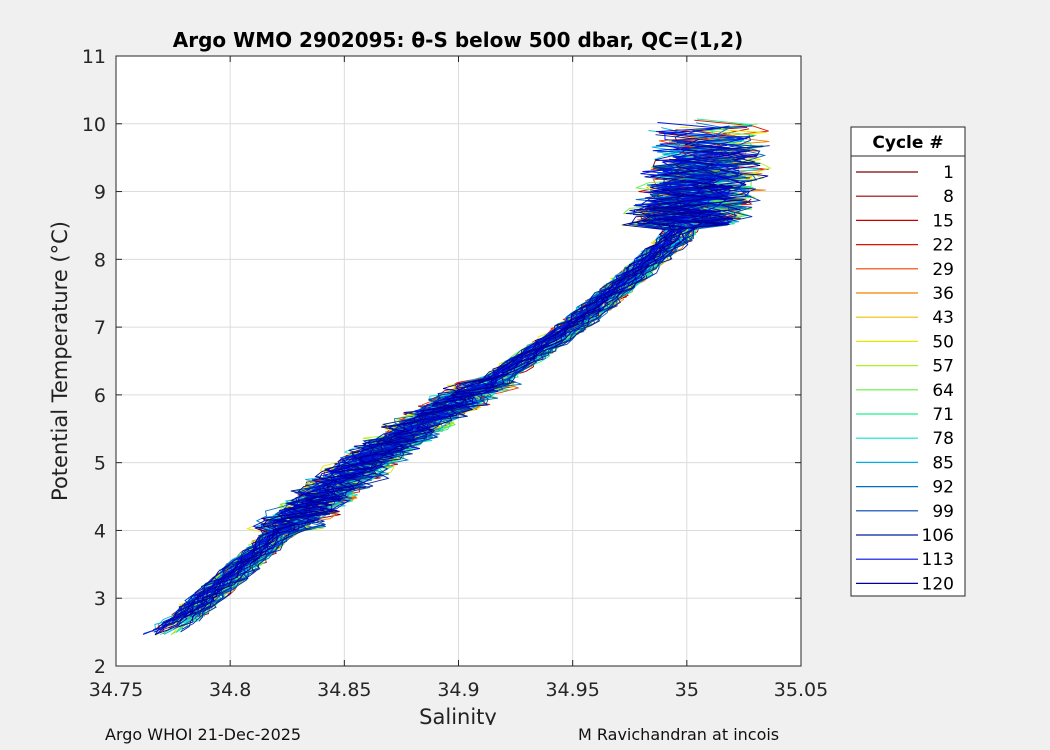 The height and width of the screenshot is (750, 1050). What do you see at coordinates (100, 396) in the screenshot?
I see `y-tick-label: 6` at bounding box center [100, 396].